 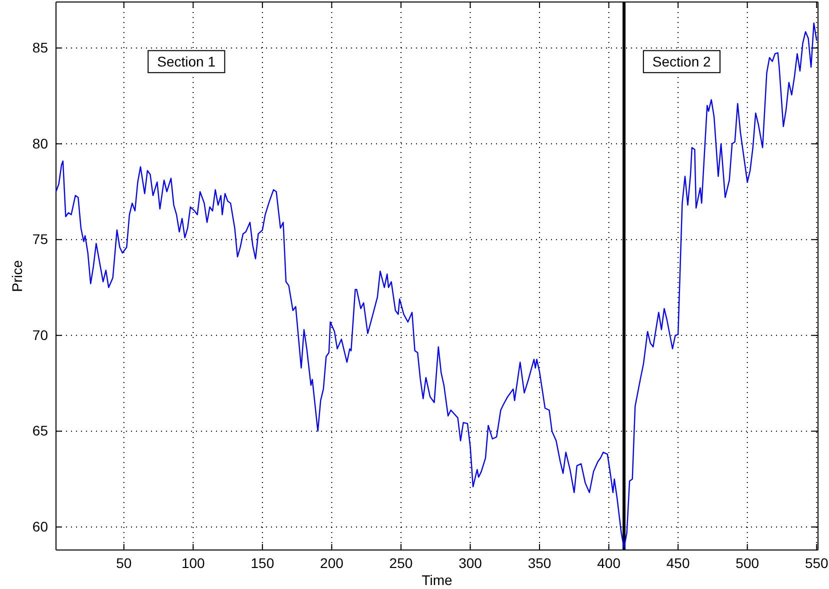 I want to click on x-tick-label: 300, so click(x=470, y=562).